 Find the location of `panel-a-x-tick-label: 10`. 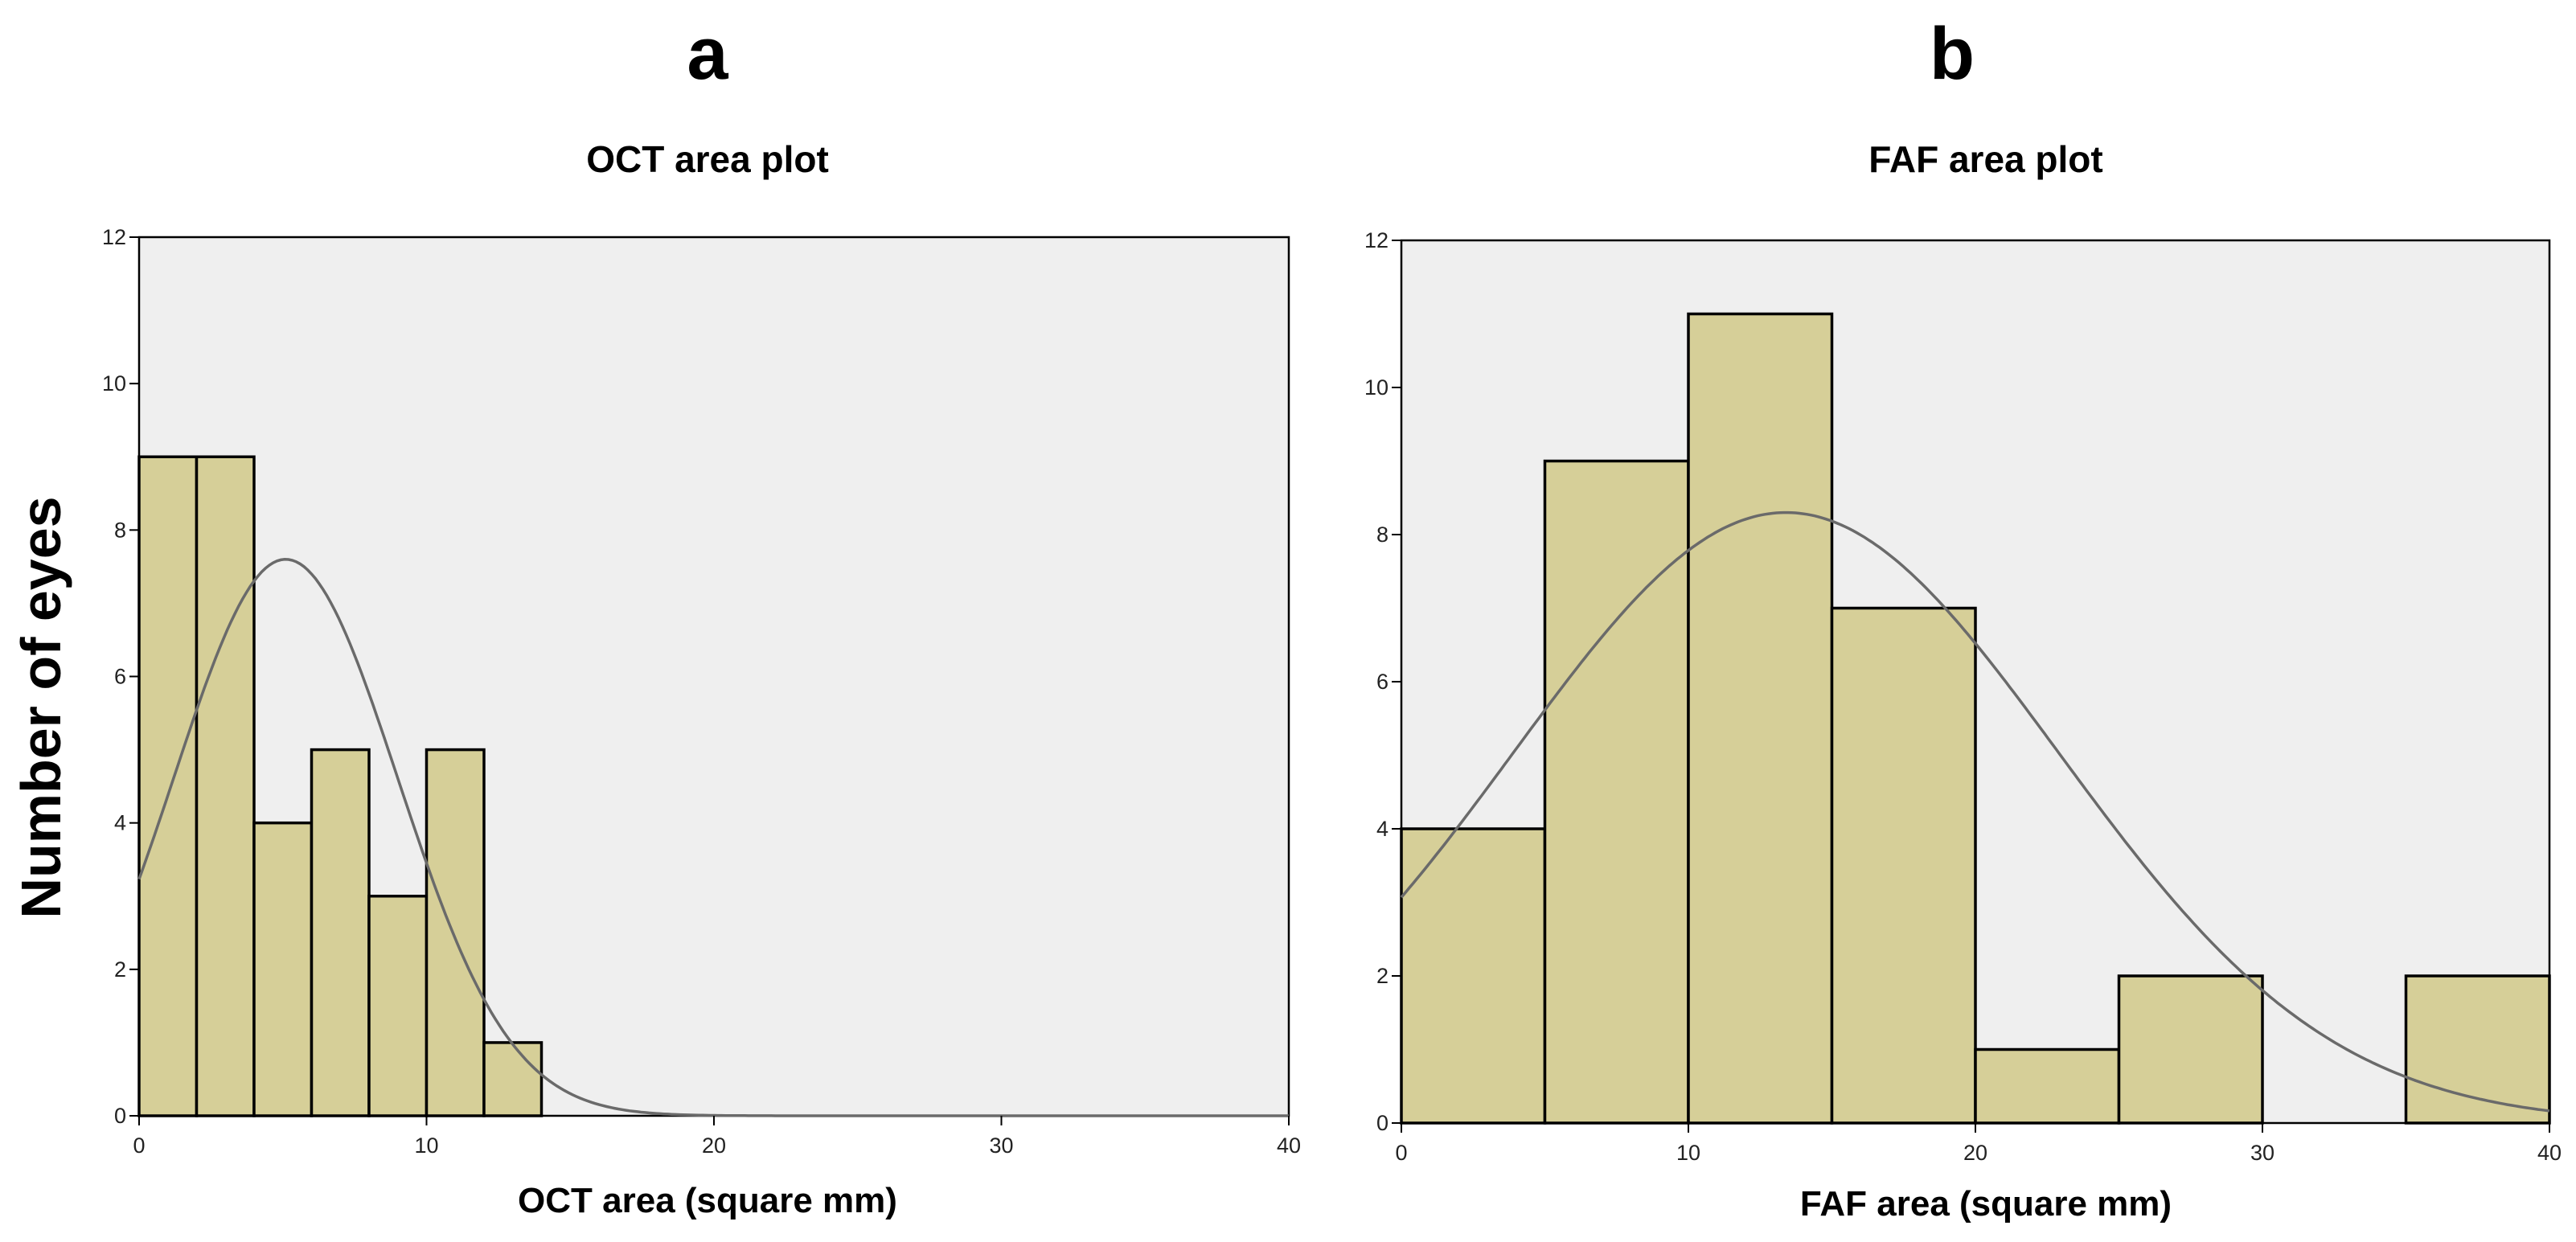

panel-a-x-tick-label: 10 is located at coordinates (426, 1145).